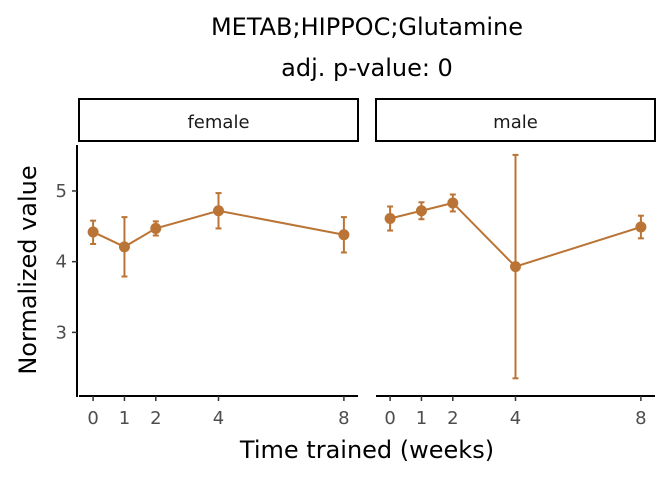 This screenshot has height=480, width=672. What do you see at coordinates (61, 191) in the screenshot?
I see `y-tick-label: 5` at bounding box center [61, 191].